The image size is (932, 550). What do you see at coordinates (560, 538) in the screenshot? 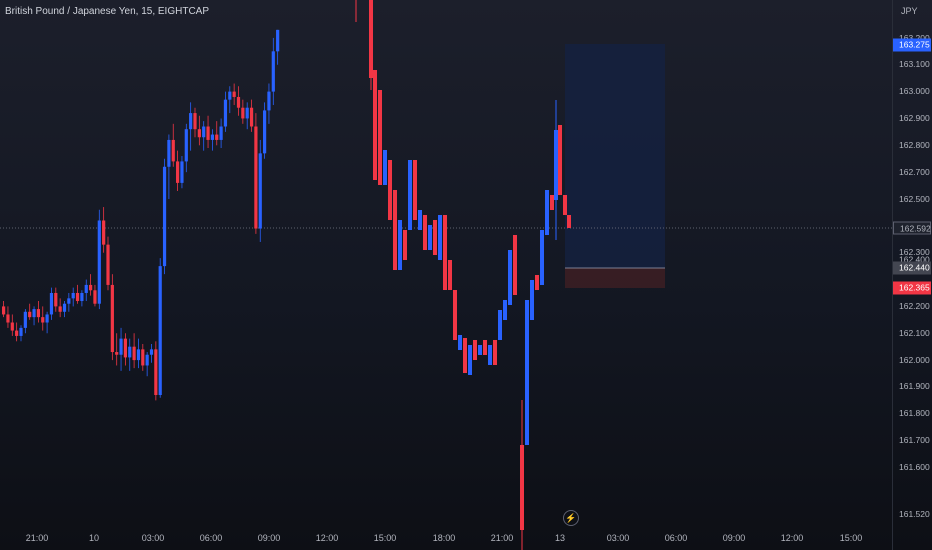
I see `time-tick: 13` at bounding box center [560, 538].